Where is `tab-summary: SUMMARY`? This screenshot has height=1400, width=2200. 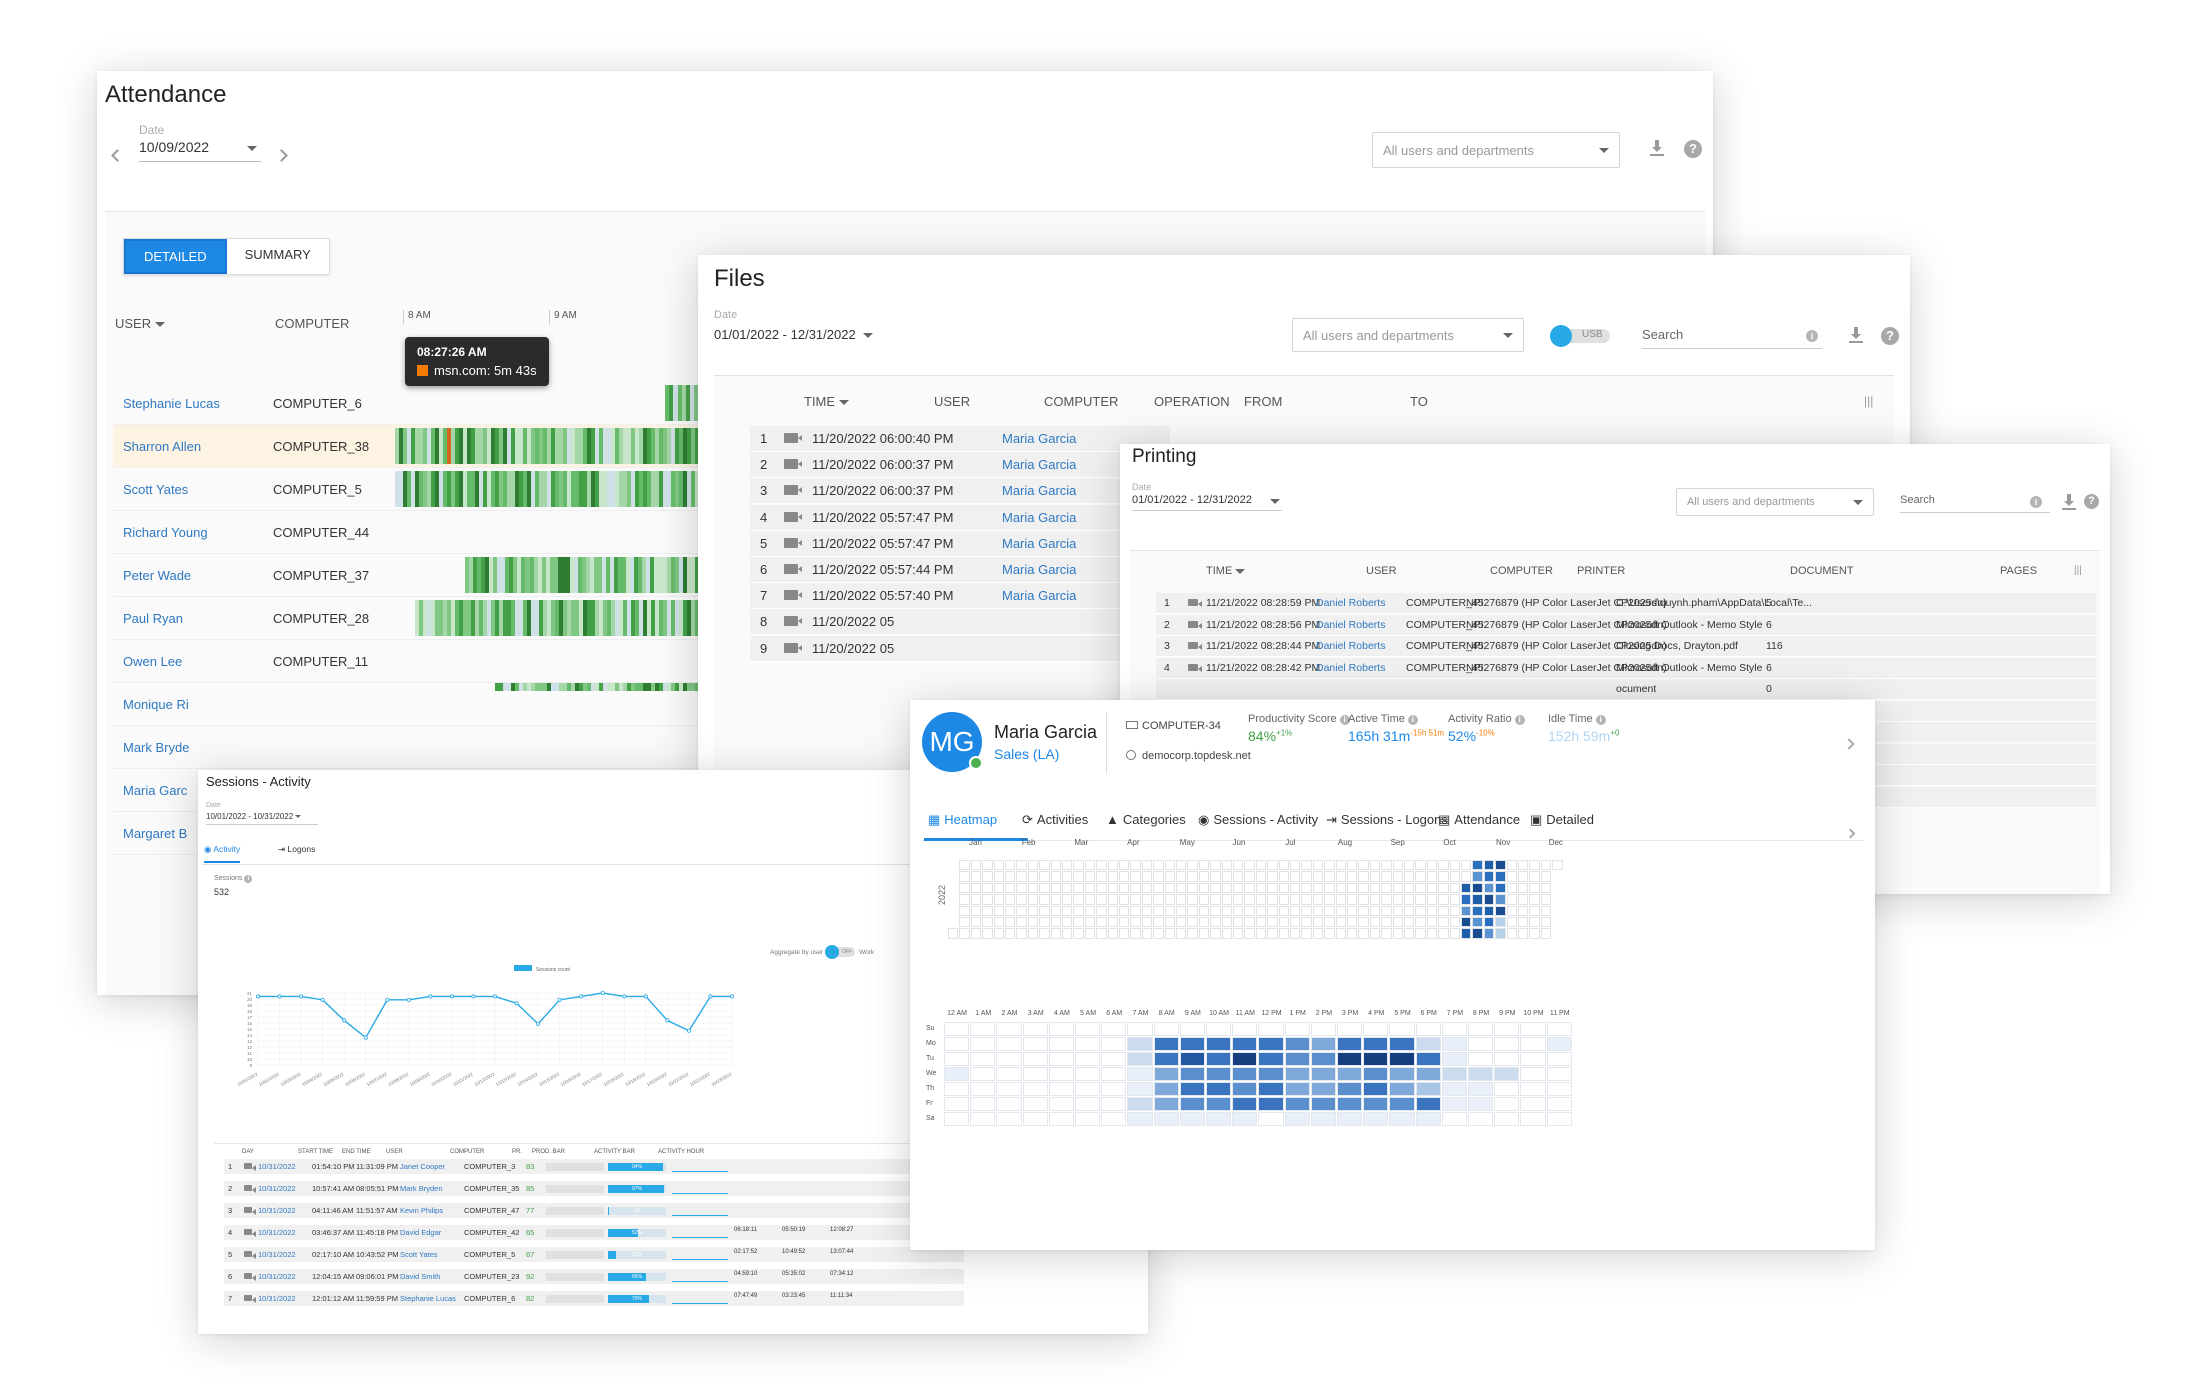 tab-summary: SUMMARY is located at coordinates (277, 254).